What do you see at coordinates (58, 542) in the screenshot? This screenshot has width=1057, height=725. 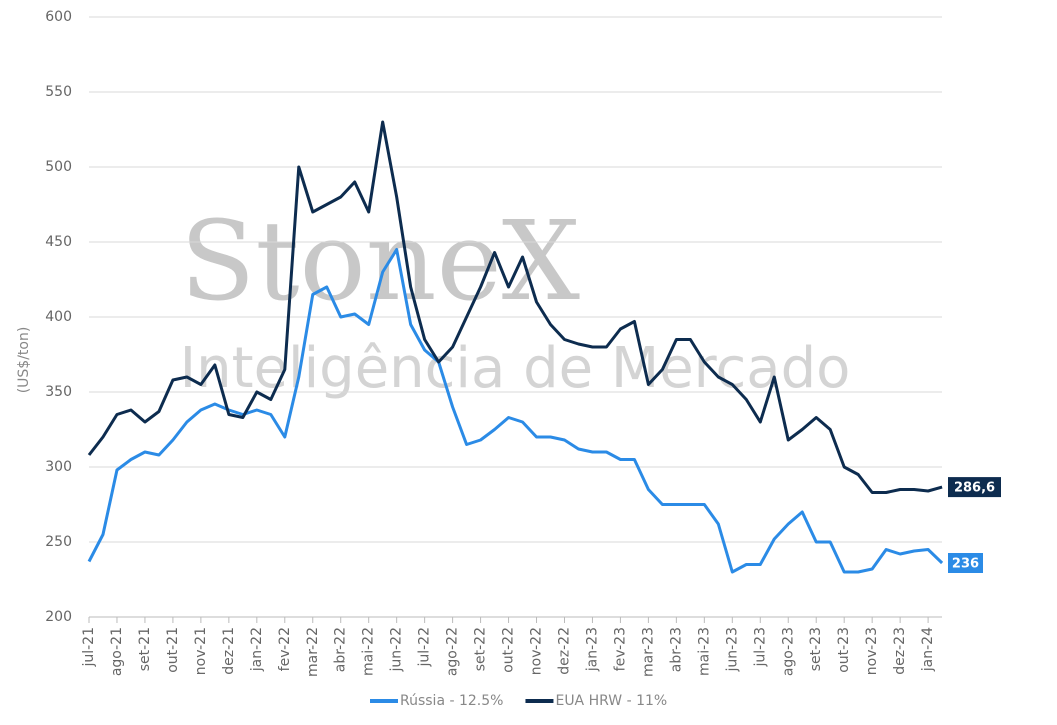 I see `y-tick-label: 250` at bounding box center [58, 542].